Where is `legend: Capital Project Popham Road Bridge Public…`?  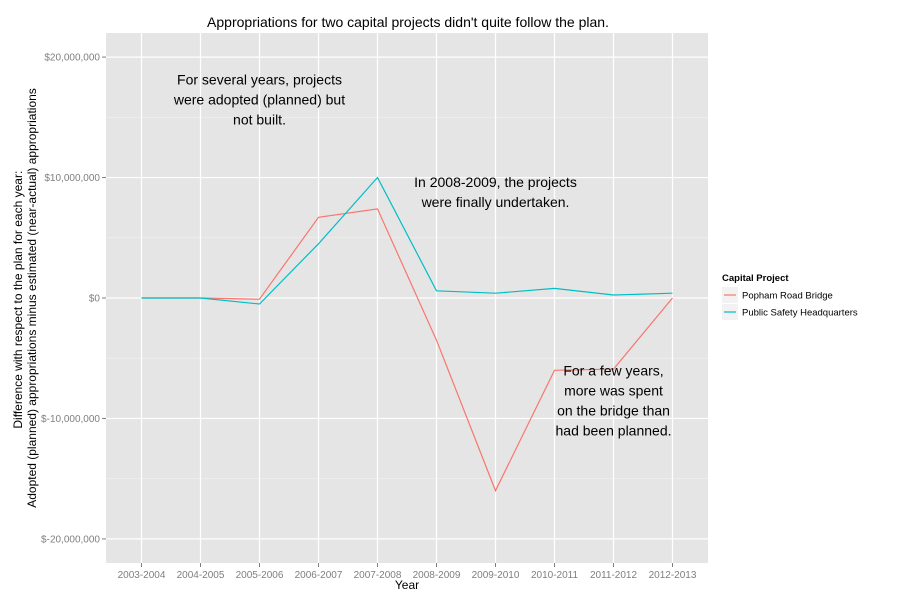 legend: Capital Project Popham Road Bridge Public… is located at coordinates (790, 296).